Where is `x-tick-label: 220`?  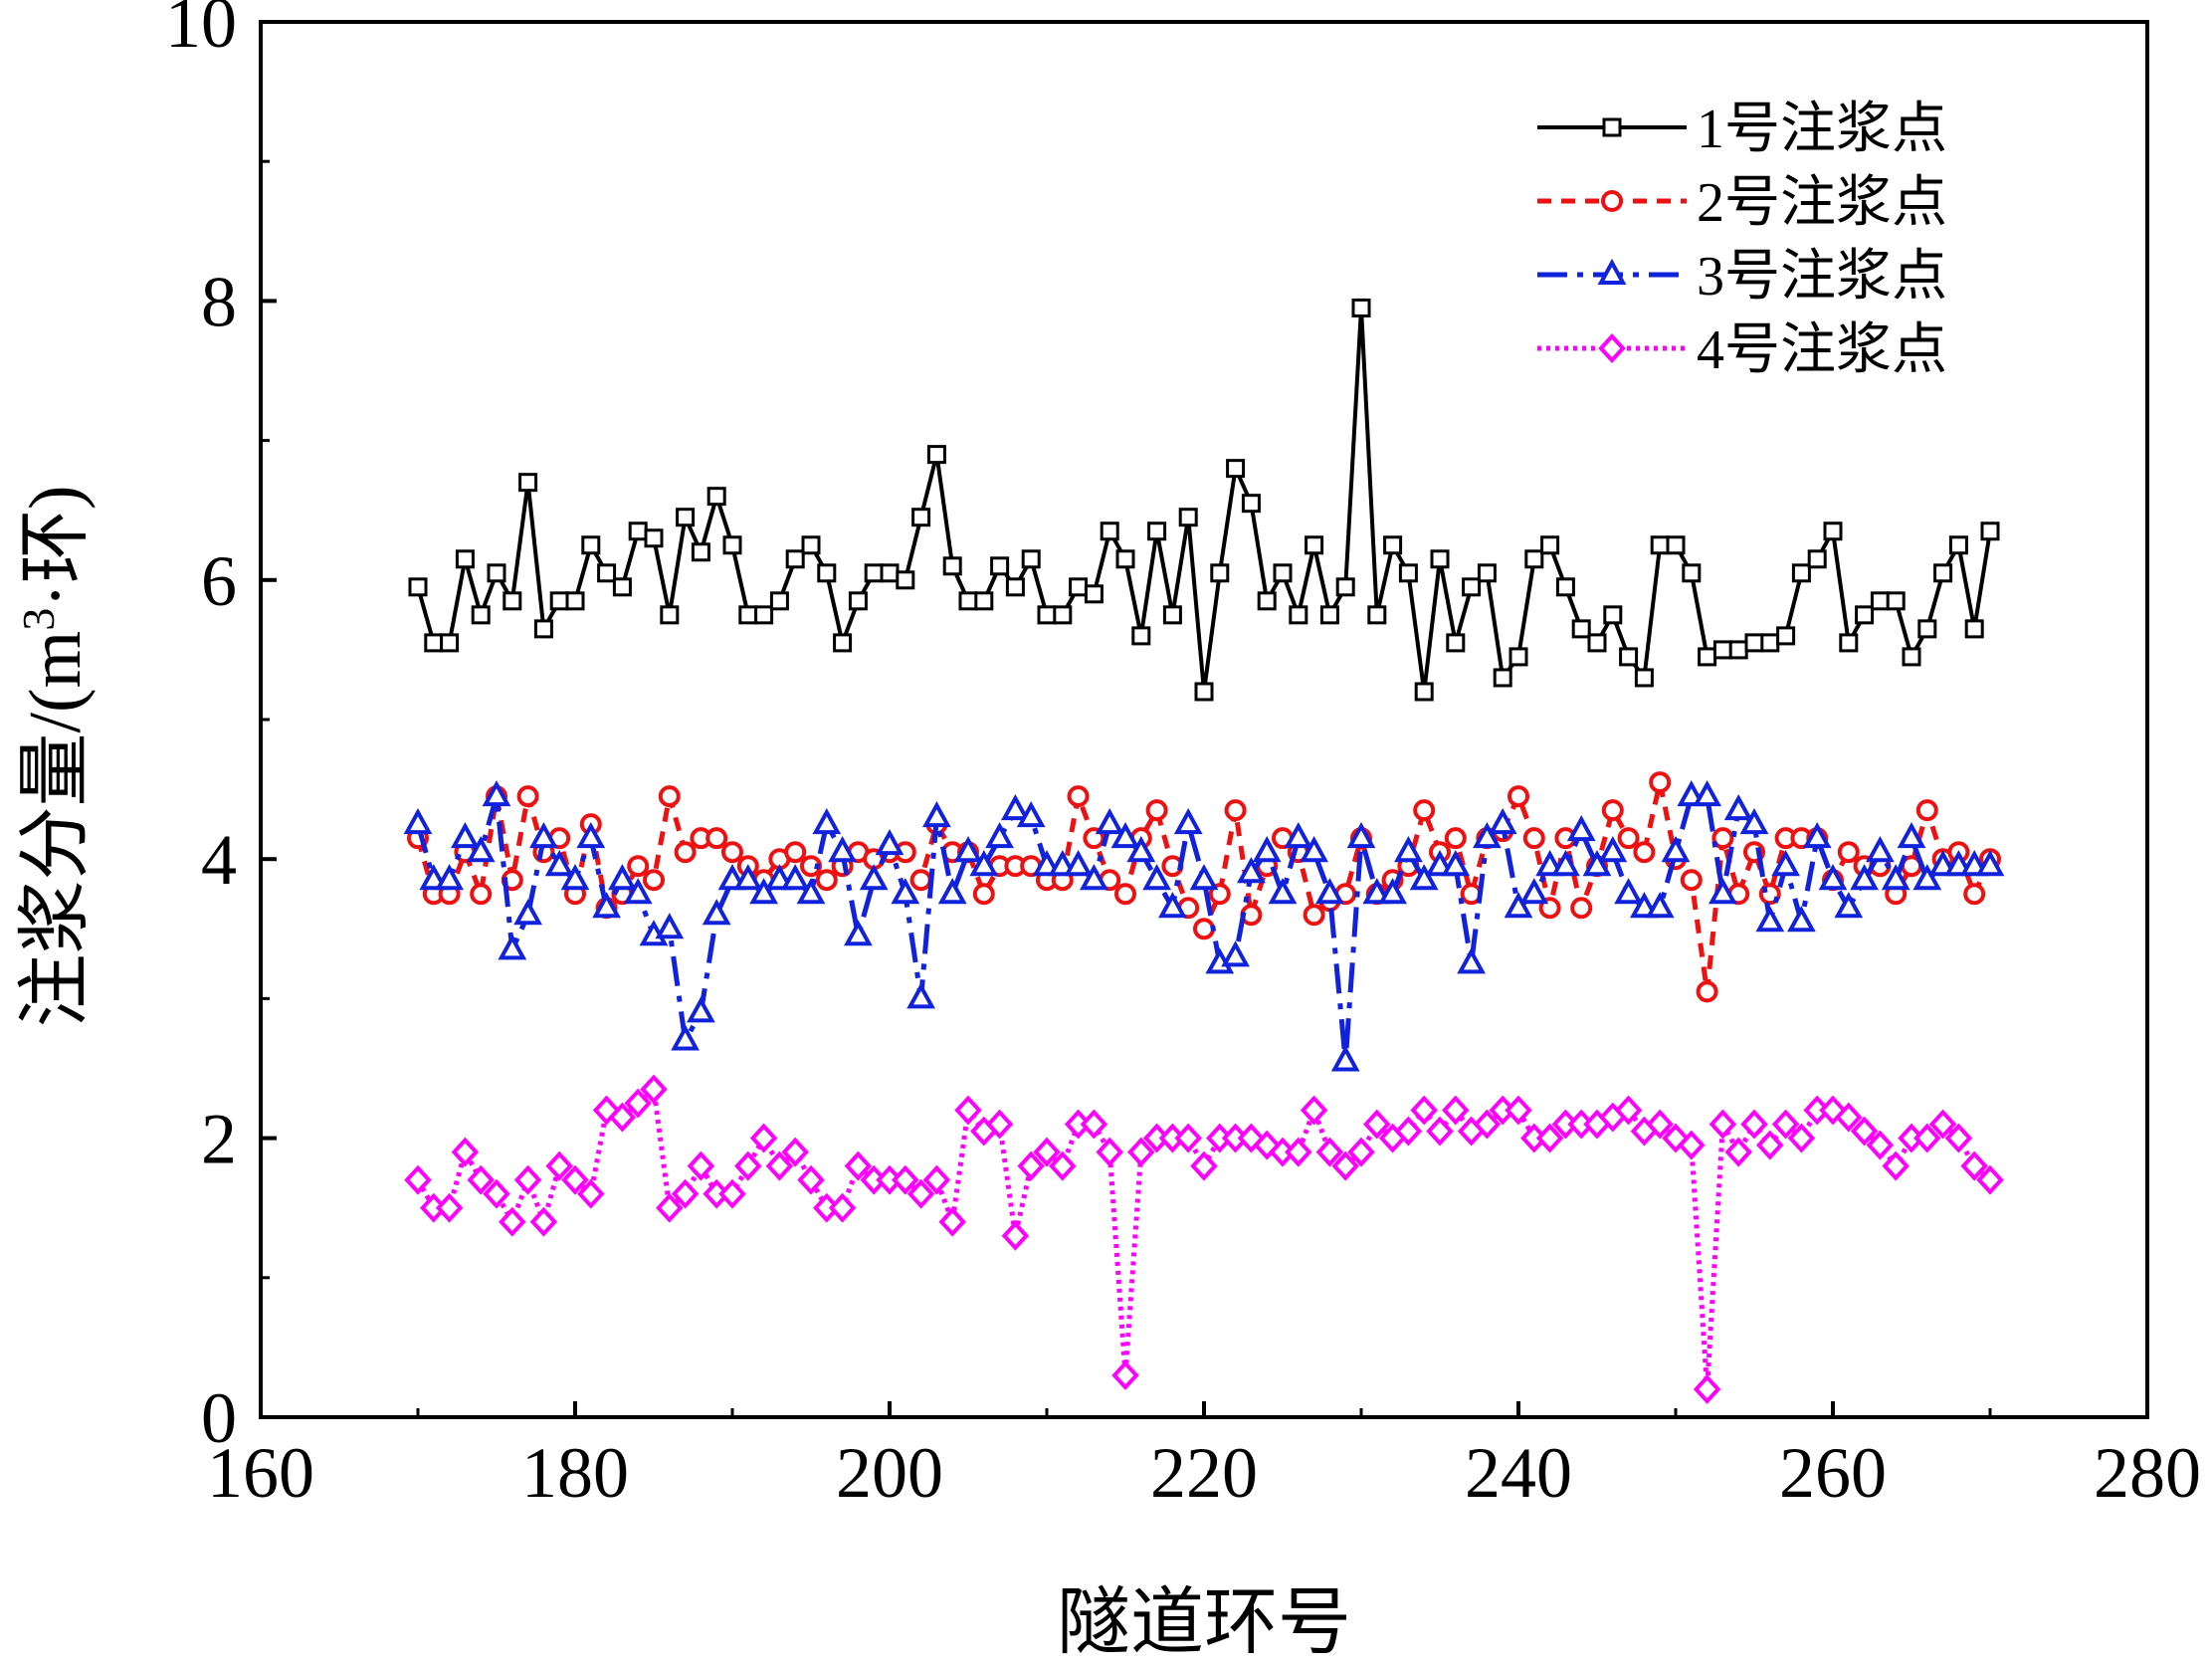 x-tick-label: 220 is located at coordinates (1204, 1473).